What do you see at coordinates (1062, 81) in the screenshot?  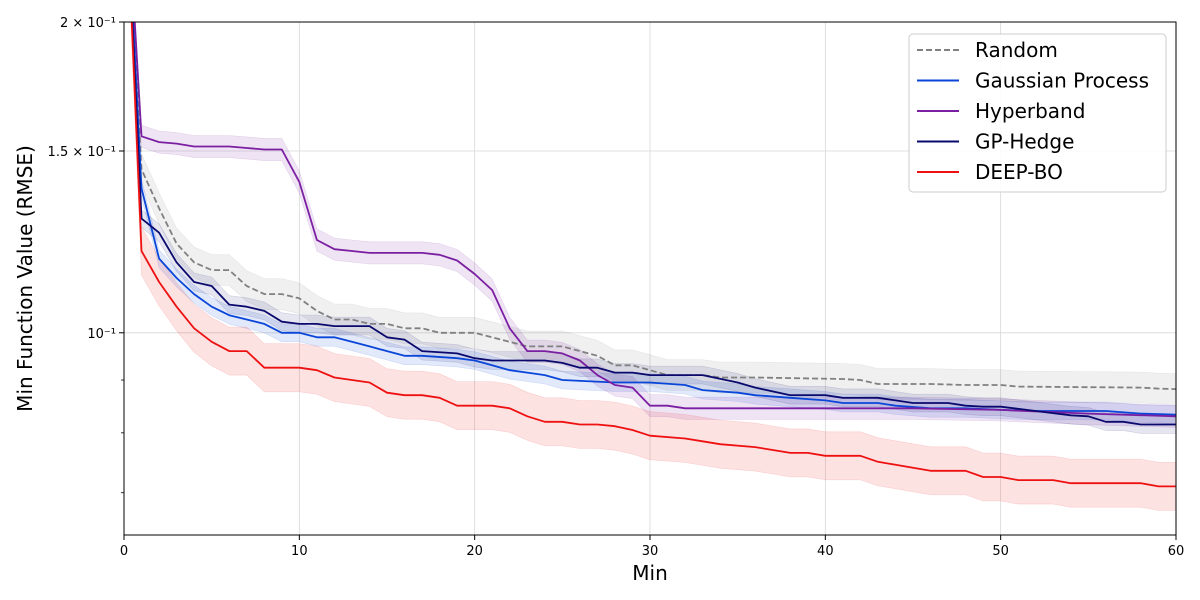 I see `legend-label-gaussian-process: Gaussian Process` at bounding box center [1062, 81].